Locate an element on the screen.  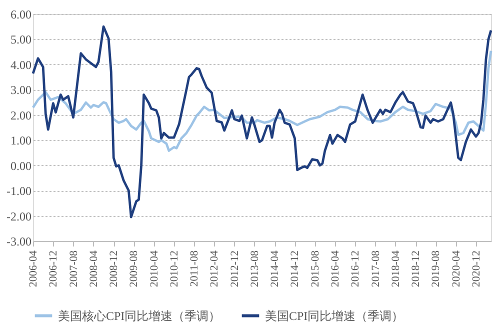
y-tick-label: 4.00 is located at coordinates (21, 65).